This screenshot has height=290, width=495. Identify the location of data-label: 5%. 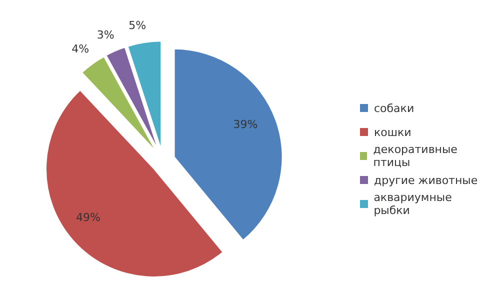
(137, 25).